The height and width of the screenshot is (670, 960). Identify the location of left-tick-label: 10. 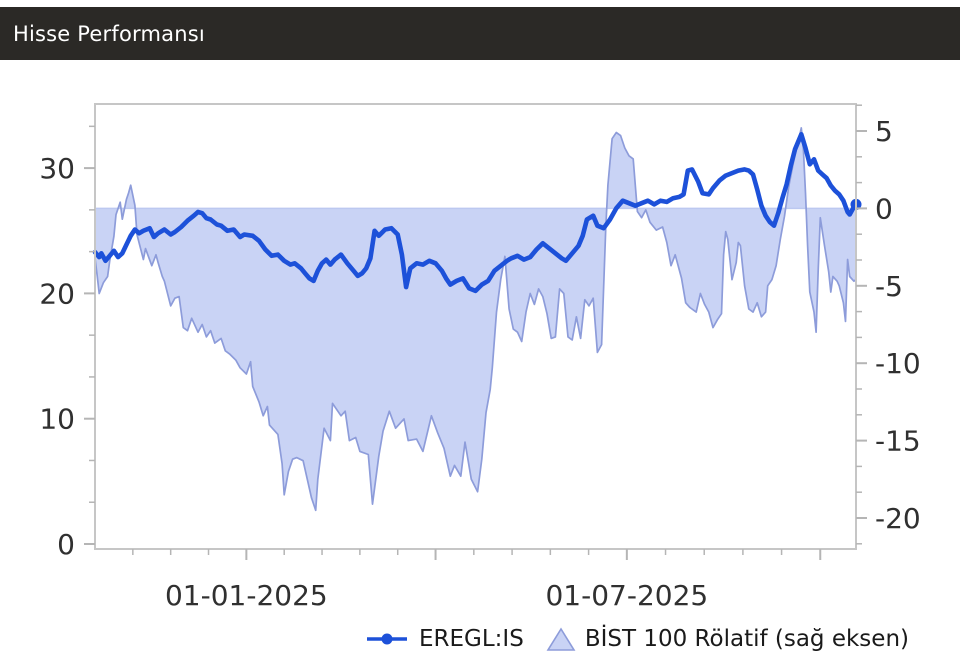
(57, 419).